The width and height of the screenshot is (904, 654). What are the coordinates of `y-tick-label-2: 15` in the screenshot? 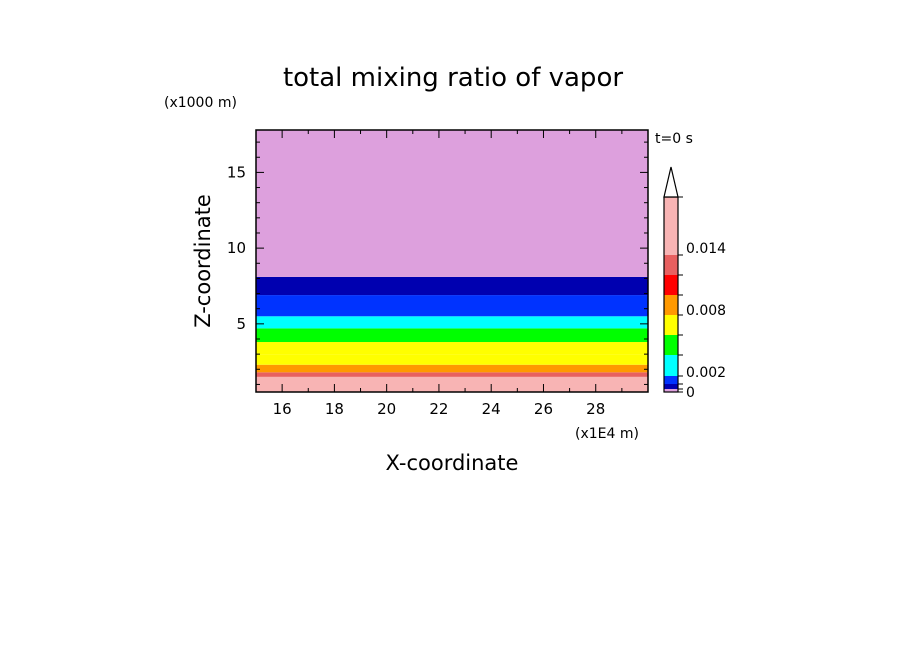 It's located at (236, 172).